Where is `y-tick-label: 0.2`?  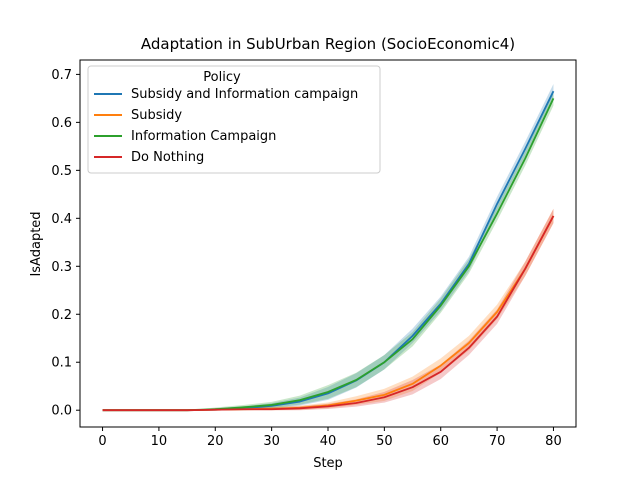 y-tick-label: 0.2 is located at coordinates (61, 315).